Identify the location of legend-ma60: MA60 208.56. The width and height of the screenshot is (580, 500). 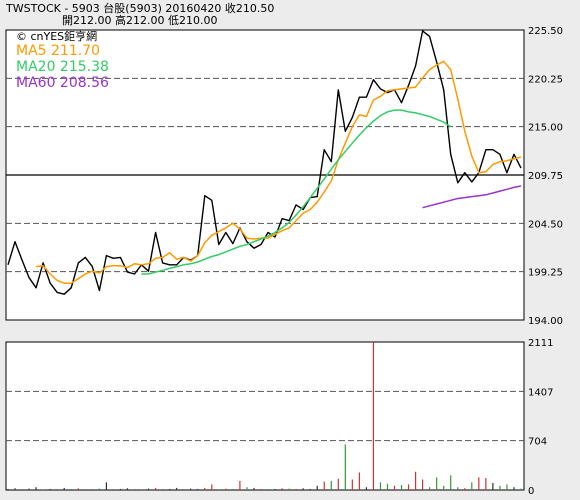
(62, 83).